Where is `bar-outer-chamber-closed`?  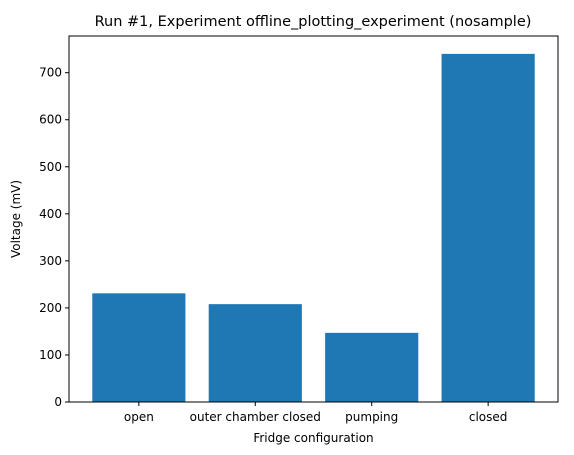
bar-outer-chamber-closed is located at coordinates (255, 353).